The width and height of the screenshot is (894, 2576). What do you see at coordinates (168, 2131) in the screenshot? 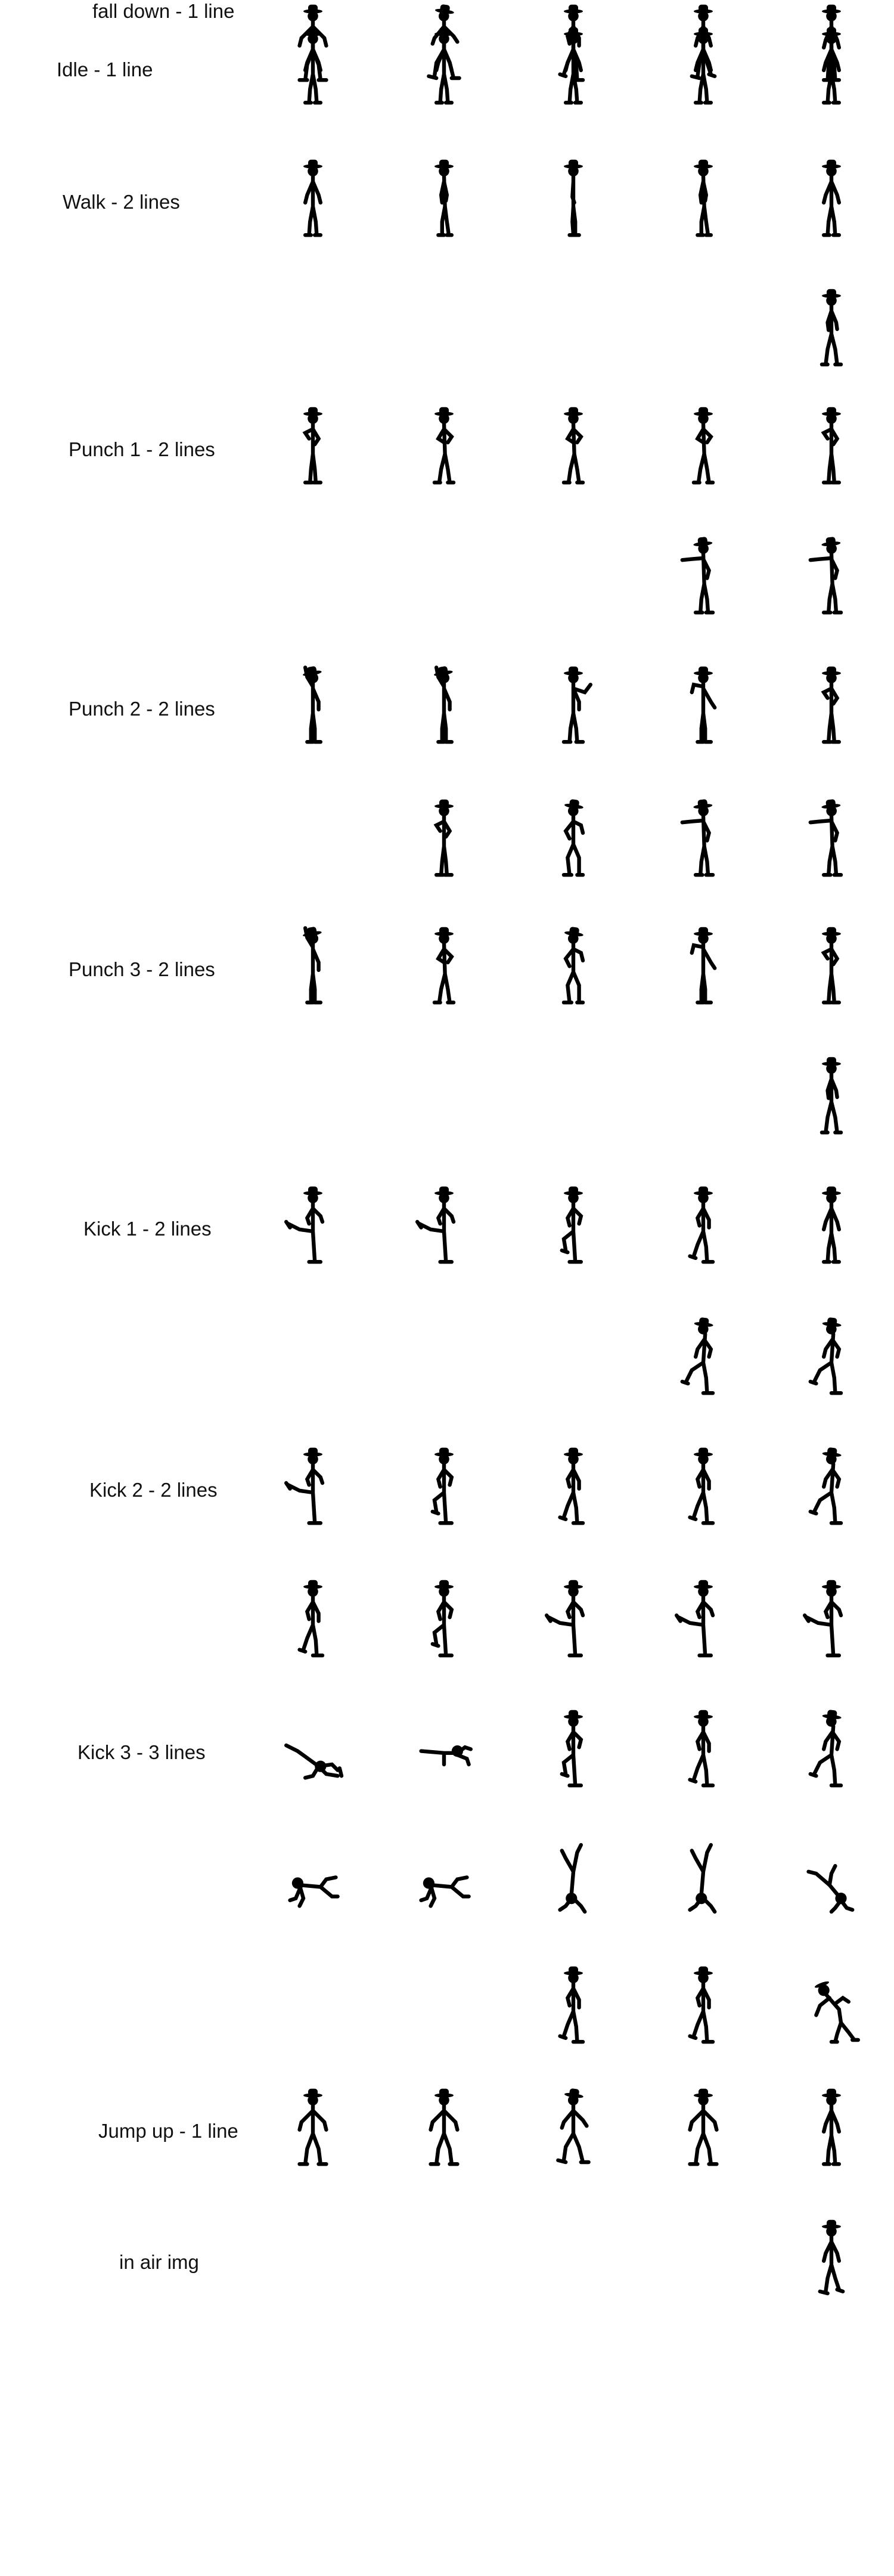
I see `row-label: Jump up - 1 line` at bounding box center [168, 2131].